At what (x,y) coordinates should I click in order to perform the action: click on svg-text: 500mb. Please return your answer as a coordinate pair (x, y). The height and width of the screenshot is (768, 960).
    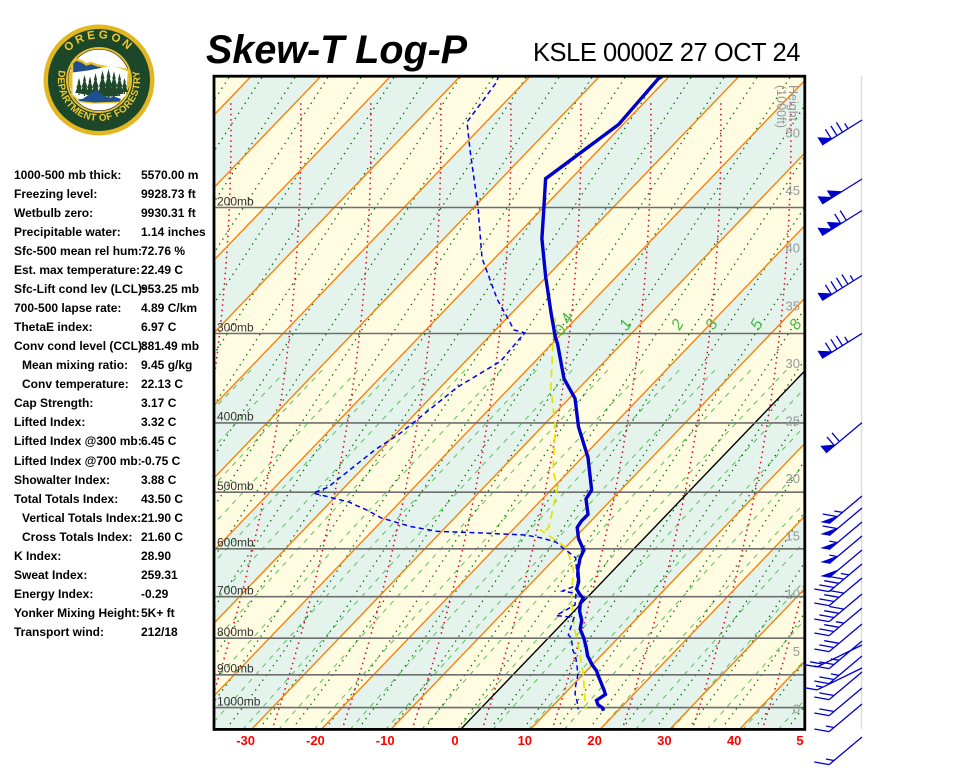
    Looking at the image, I should click on (235, 486).